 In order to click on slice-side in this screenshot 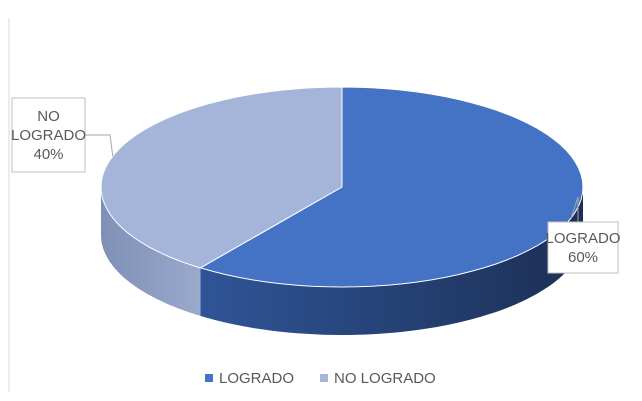, I will do `click(151, 251)`.